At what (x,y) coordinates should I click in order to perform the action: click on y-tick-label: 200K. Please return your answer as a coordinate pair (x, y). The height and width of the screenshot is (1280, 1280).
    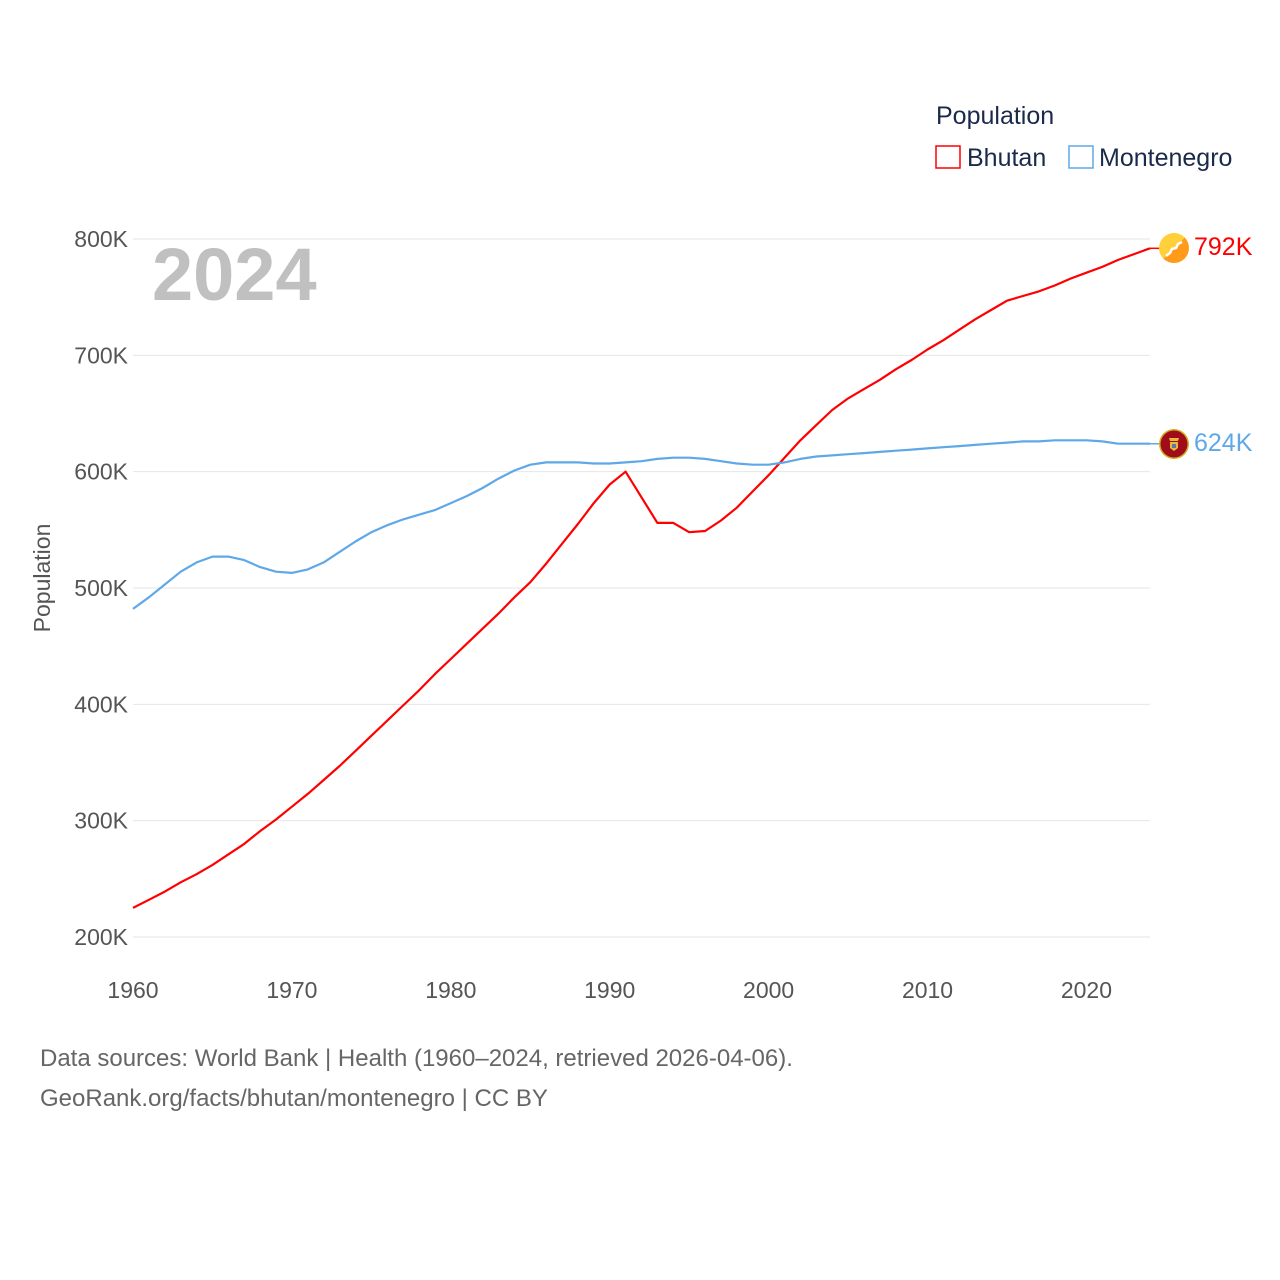
    Looking at the image, I should click on (101, 937).